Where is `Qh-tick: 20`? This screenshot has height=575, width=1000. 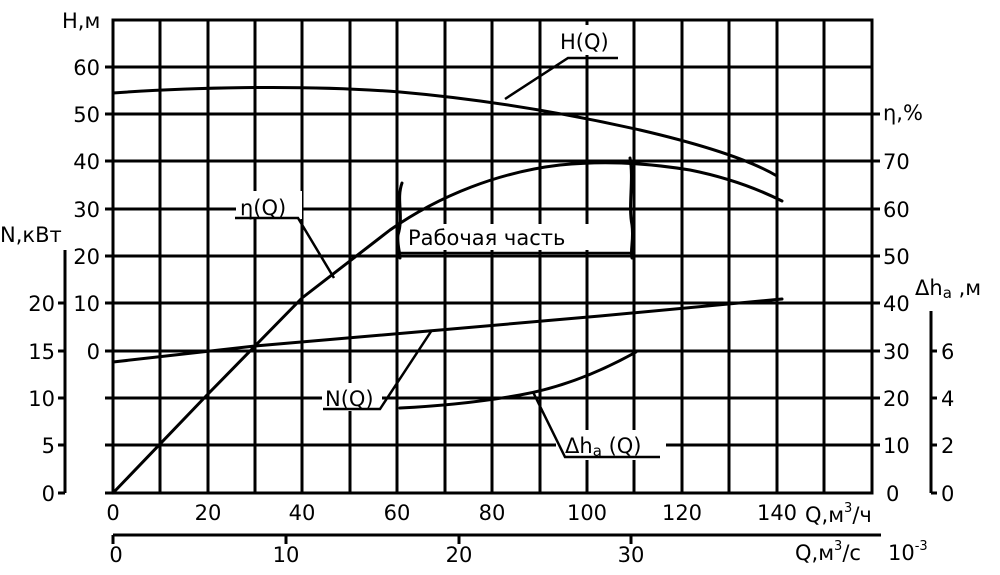 Qh-tick: 20 is located at coordinates (208, 513).